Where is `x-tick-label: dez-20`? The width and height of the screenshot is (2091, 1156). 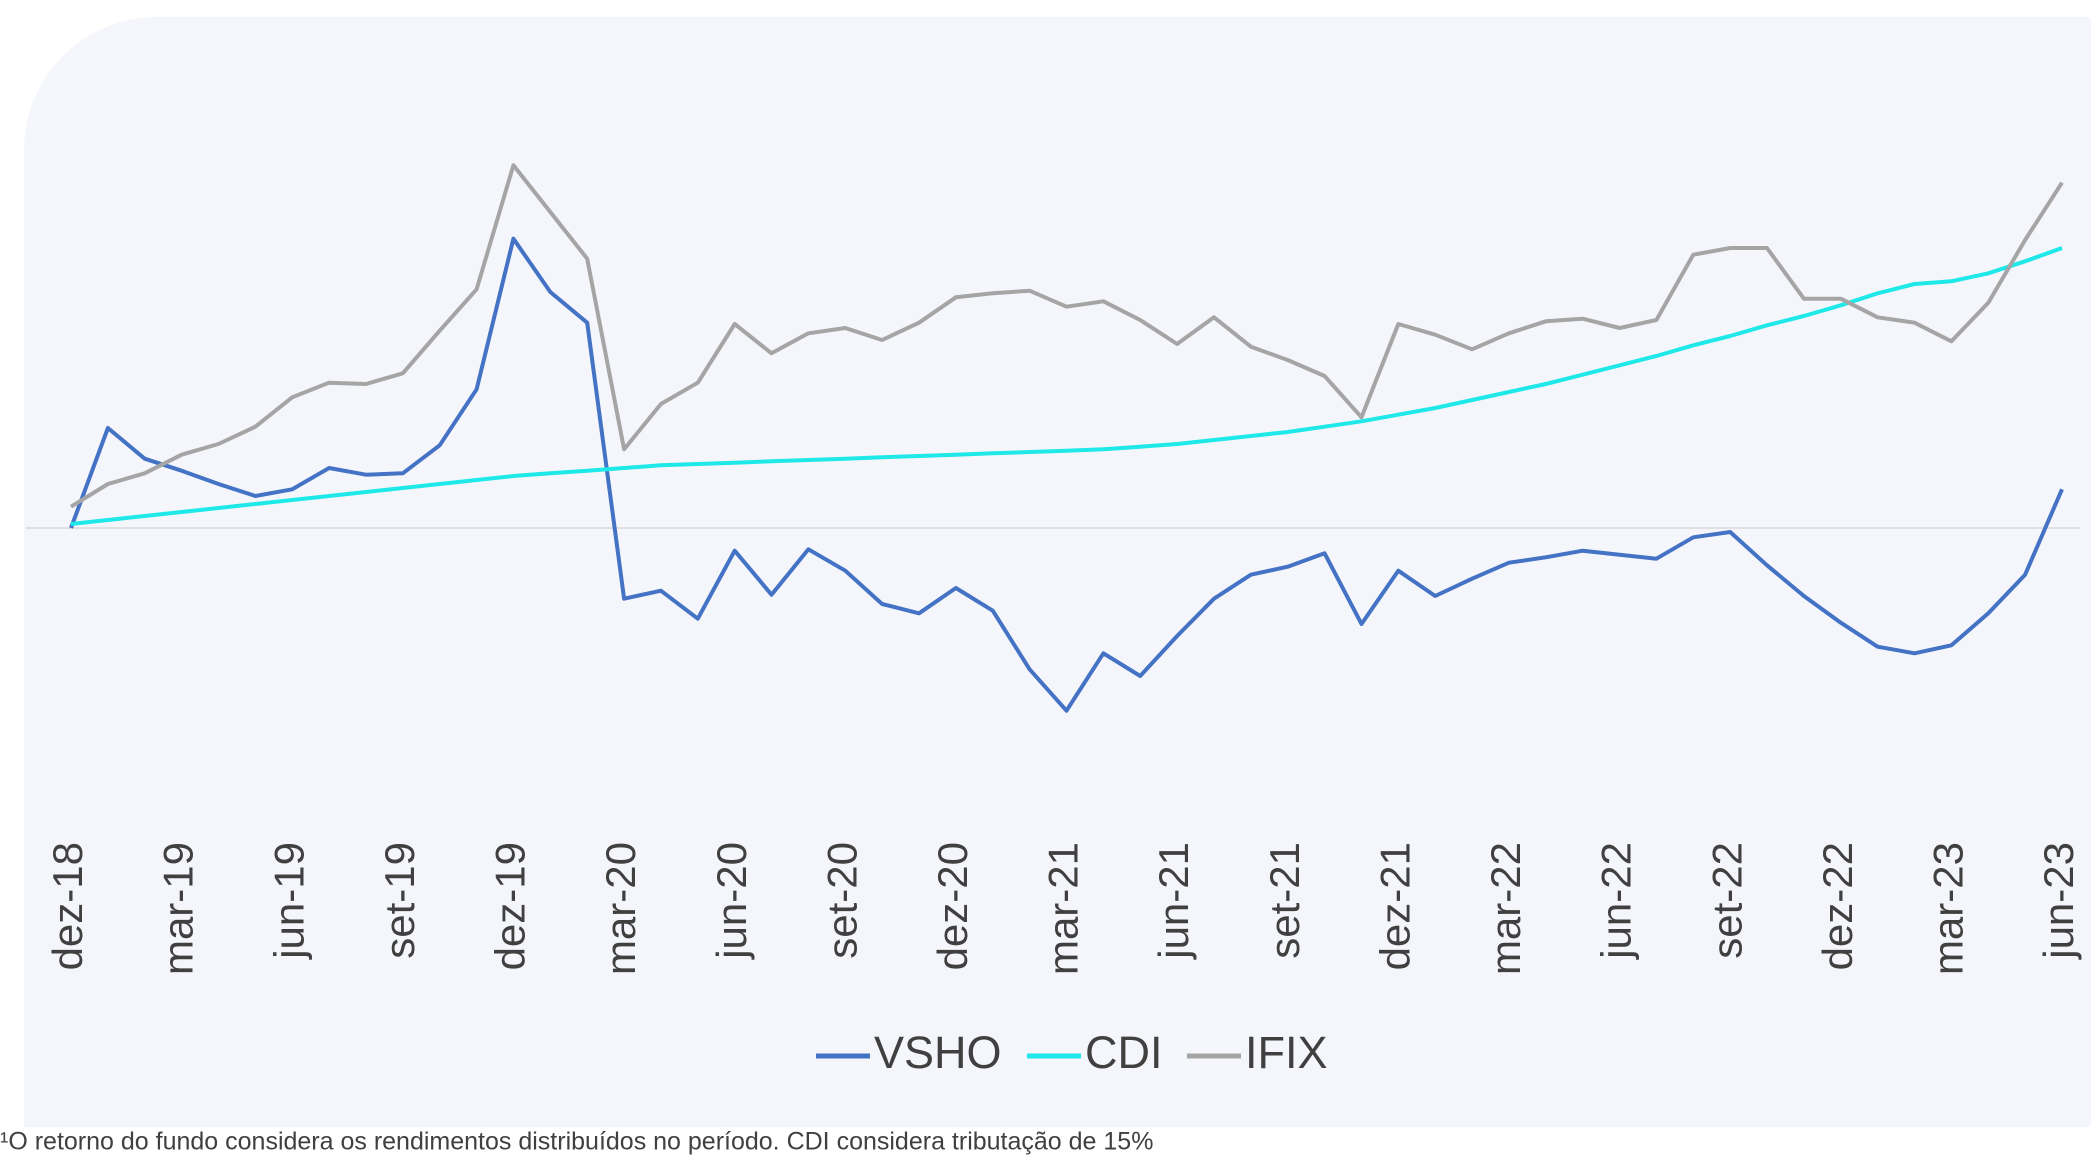
x-tick-label: dez-20 is located at coordinates (952, 906).